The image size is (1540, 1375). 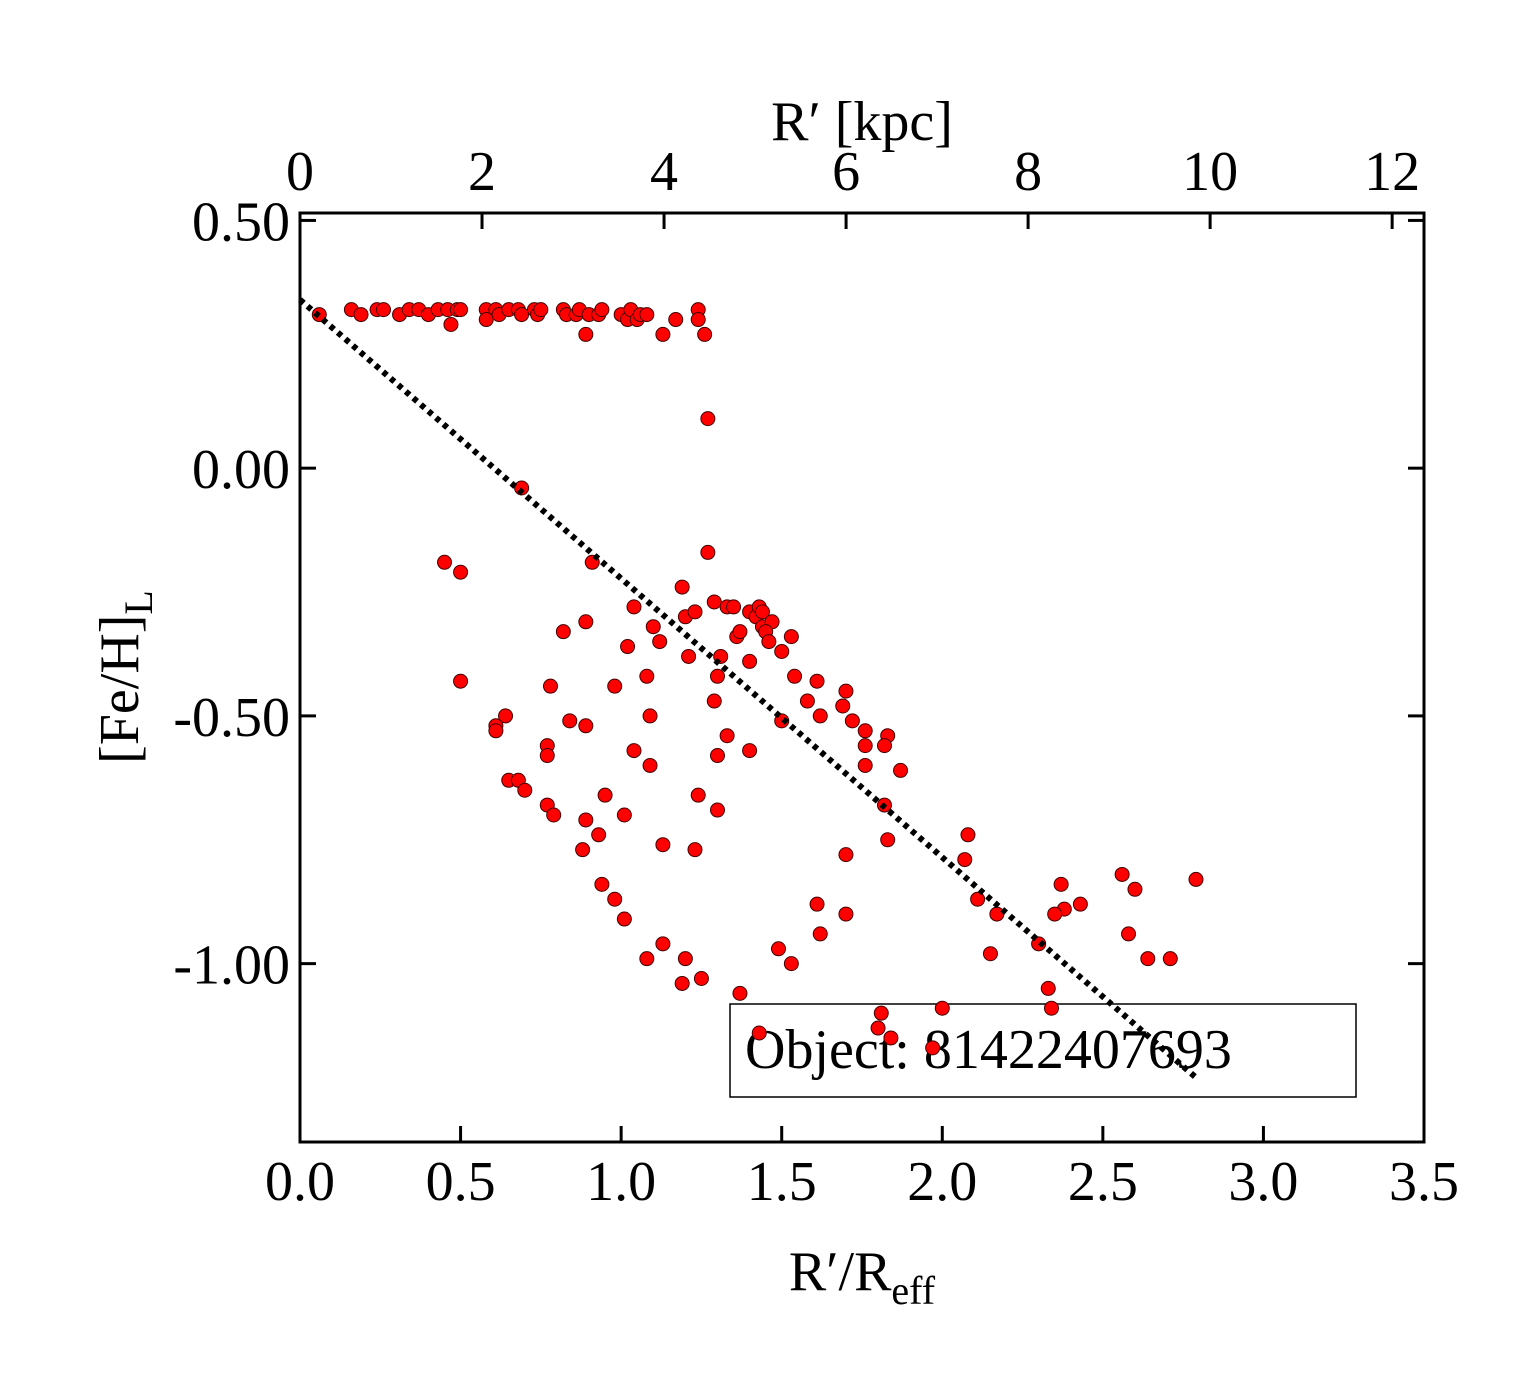 I want to click on x-axis-label-main: R′/R, so click(x=840, y=1272).